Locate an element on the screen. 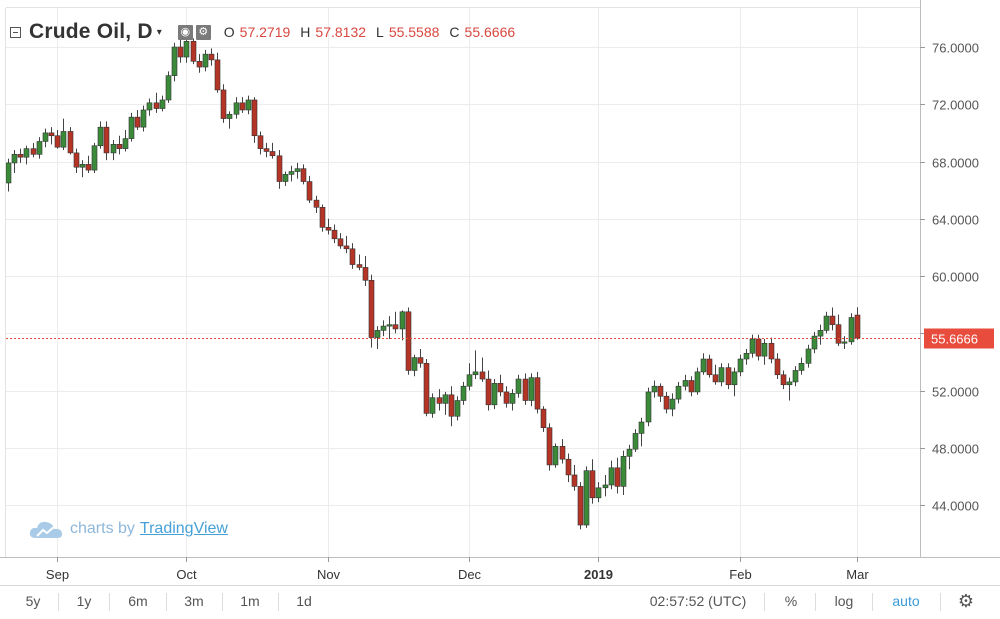 This screenshot has width=1000, height=619. range-1y-button: 1y is located at coordinates (84, 601).